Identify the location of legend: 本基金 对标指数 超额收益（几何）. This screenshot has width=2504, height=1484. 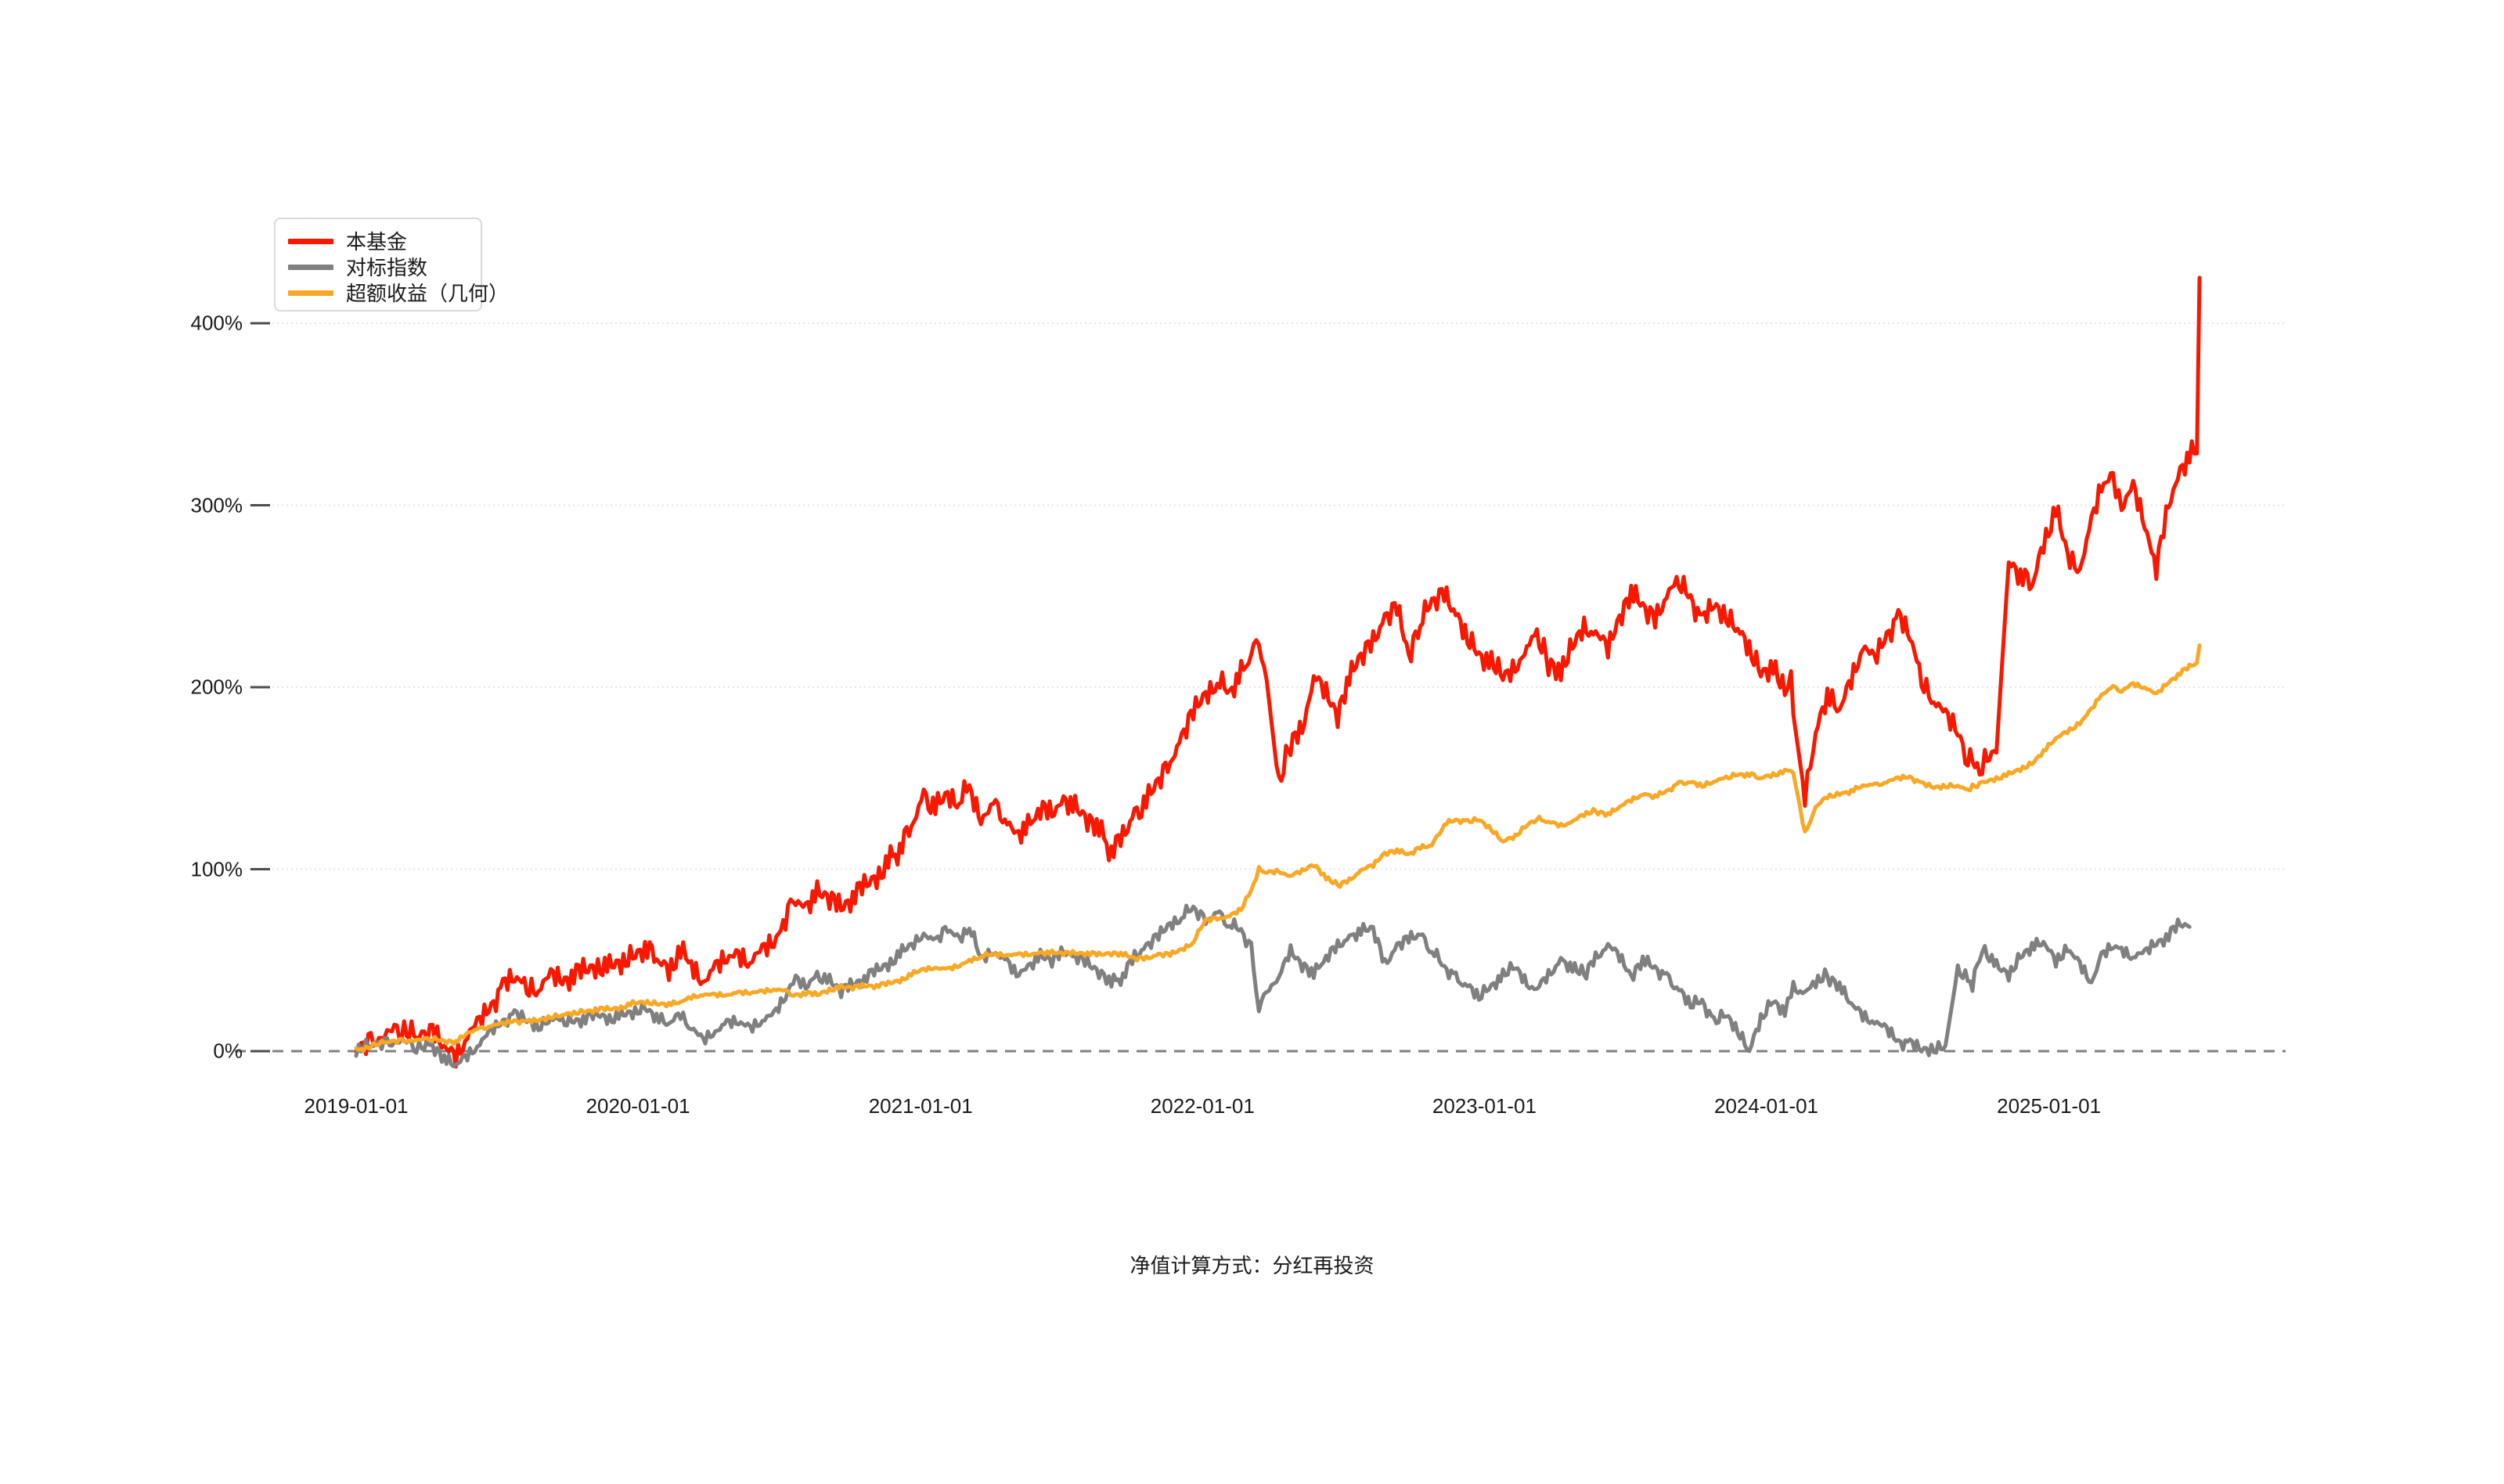
(391, 265).